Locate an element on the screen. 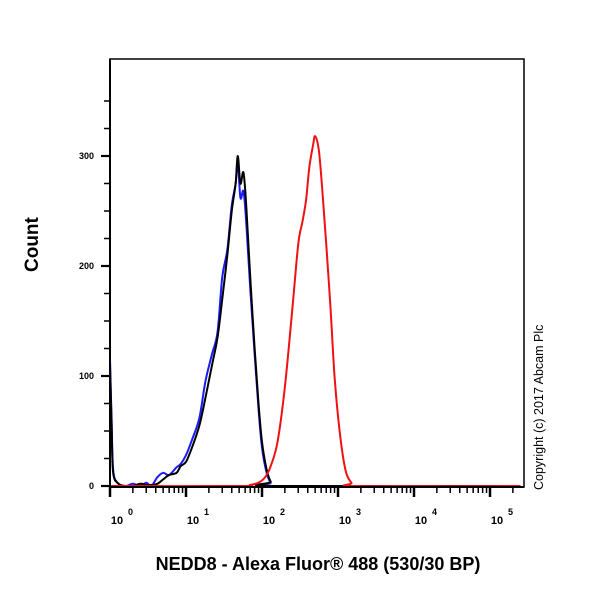 This screenshot has width=600, height=600. svg-text: 3 is located at coordinates (358, 512).